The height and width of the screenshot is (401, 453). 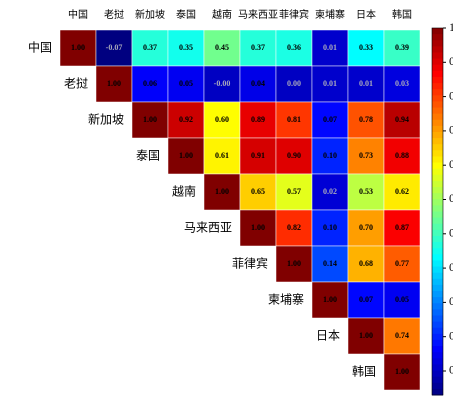 I want to click on cell-label: 0.73, so click(x=366, y=155).